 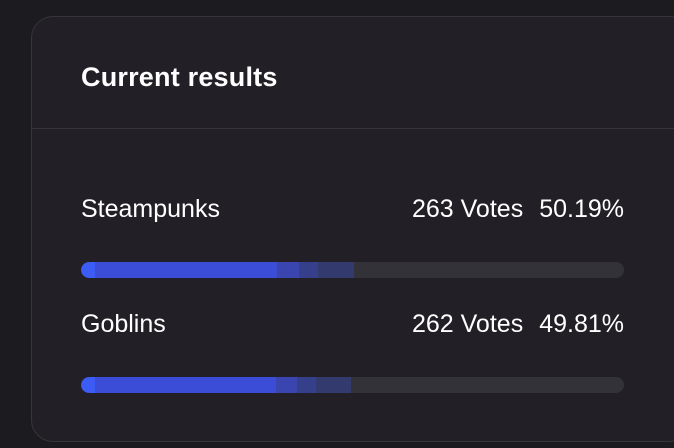 What do you see at coordinates (352, 324) in the screenshot?
I see `result-row: Goblins 262 Votes 49.81%` at bounding box center [352, 324].